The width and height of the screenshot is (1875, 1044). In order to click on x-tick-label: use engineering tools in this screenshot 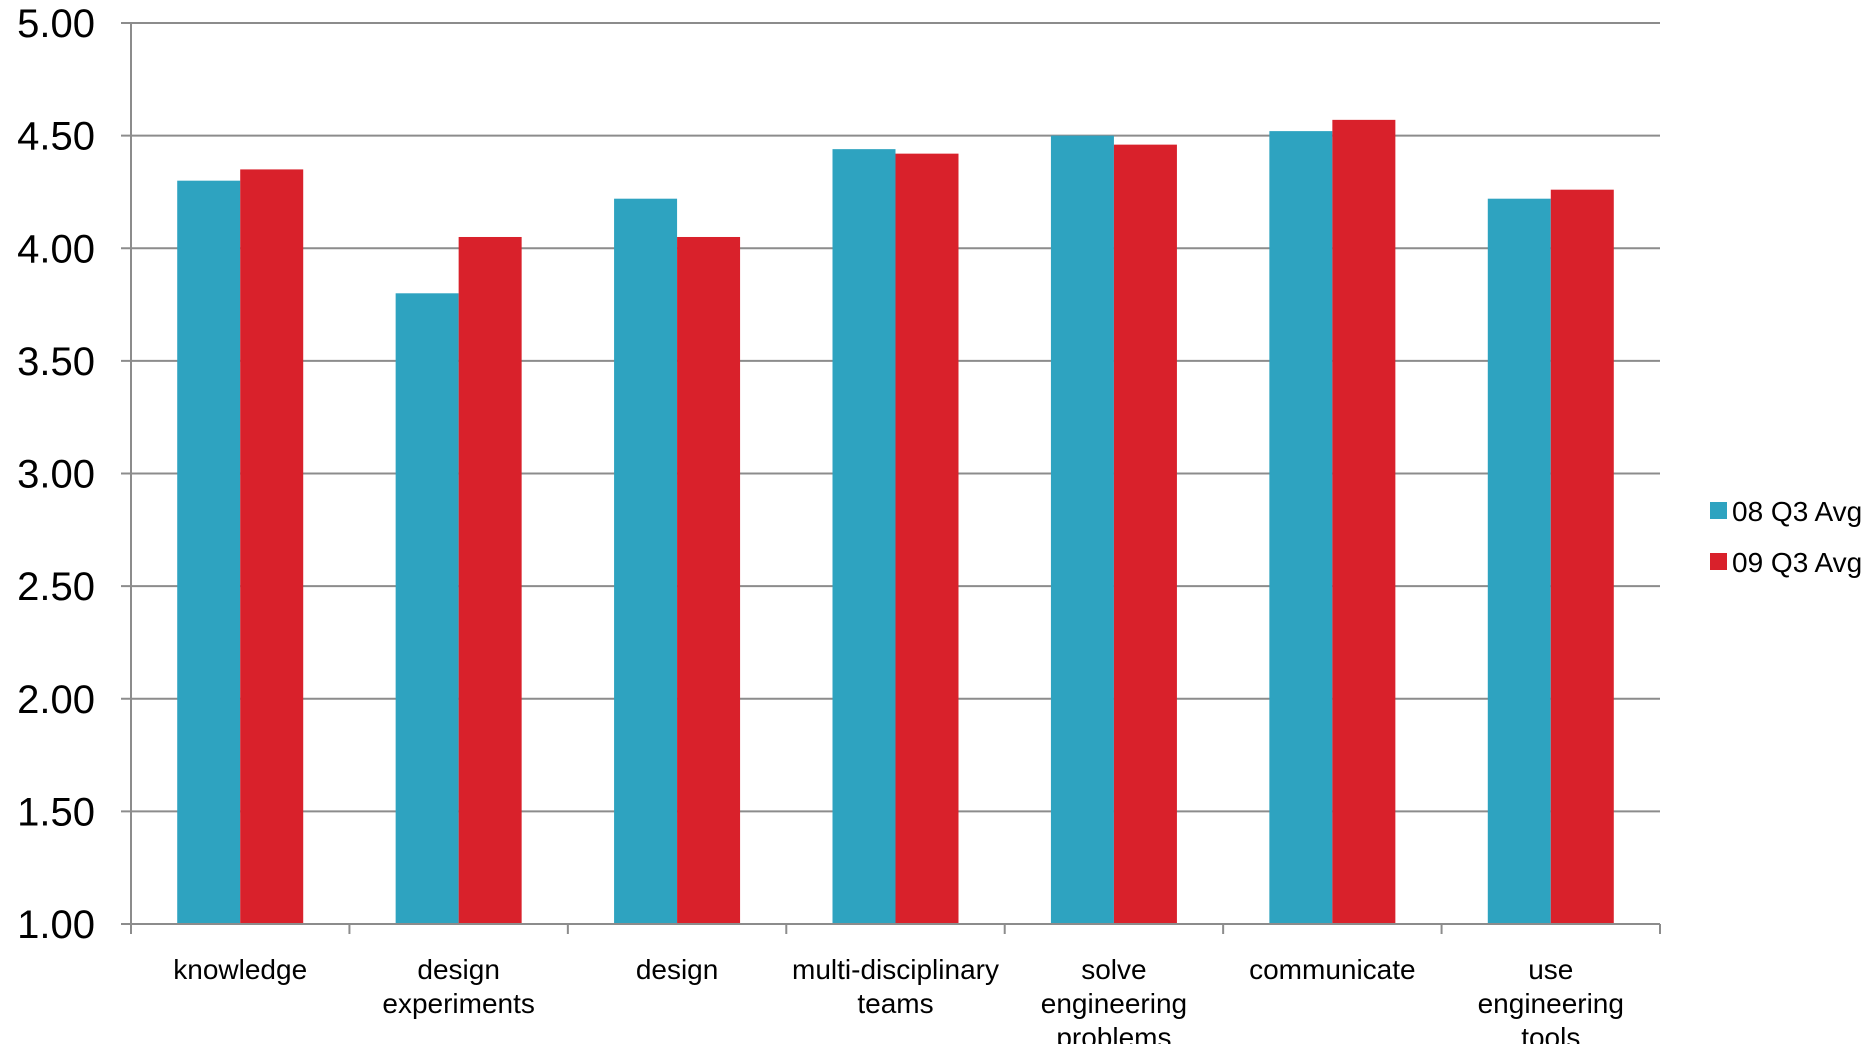, I will do `click(1551, 999)`.